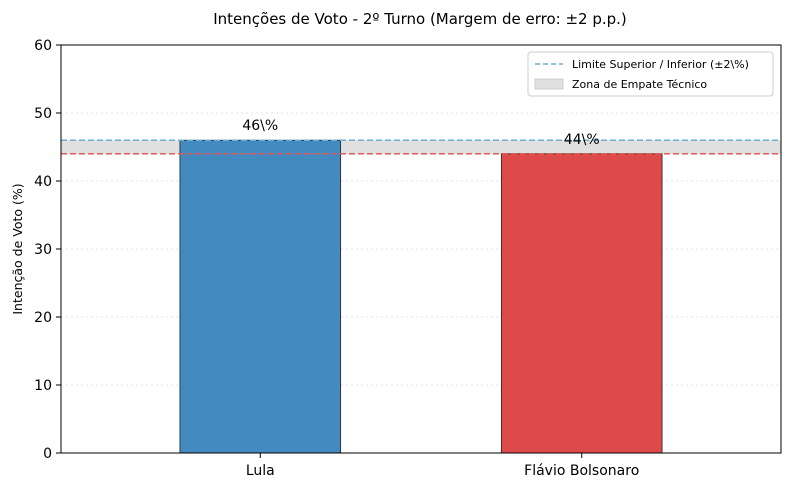 The height and width of the screenshot is (489, 790). I want to click on band-layer, so click(421, 147).